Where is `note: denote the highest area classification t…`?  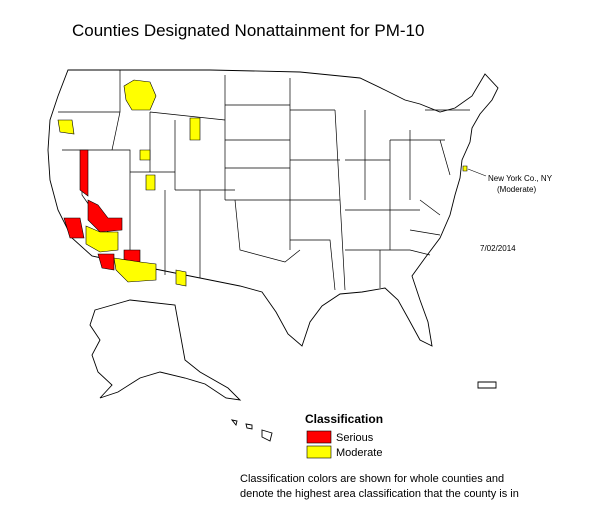
note: denote the highest area classification t… is located at coordinates (379, 494).